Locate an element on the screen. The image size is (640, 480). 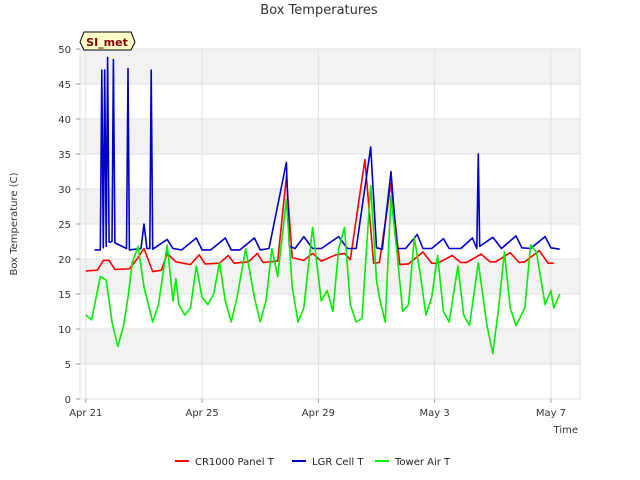
y-axis-ticks: 0 5 10 15 20 25 30 35 40 45 50 is located at coordinates (69, 225).